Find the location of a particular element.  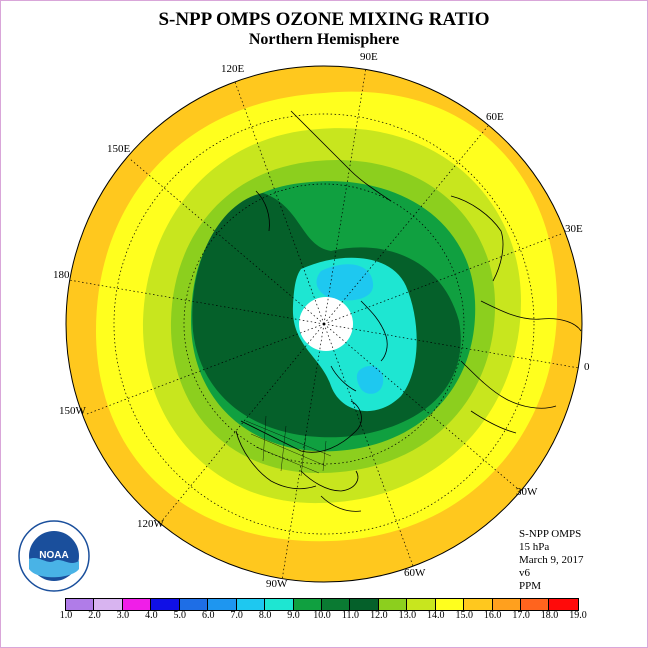

info-block: S-NPP OMPS 15 hPa March 9, 2017 v6 PPM is located at coordinates (551, 560).